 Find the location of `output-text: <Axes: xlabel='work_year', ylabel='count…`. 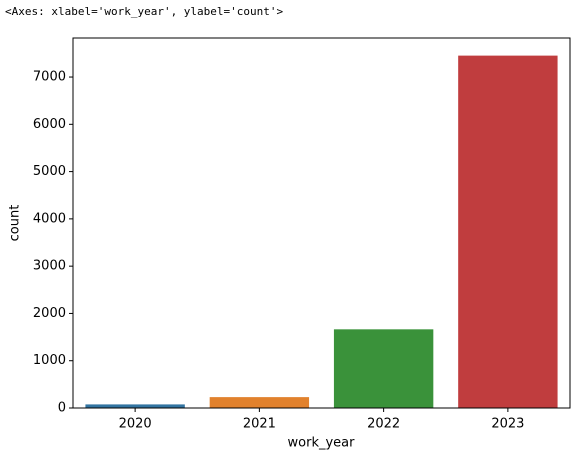

output-text: <Axes: xlabel='work_year', ylabel='count… is located at coordinates (144, 11).